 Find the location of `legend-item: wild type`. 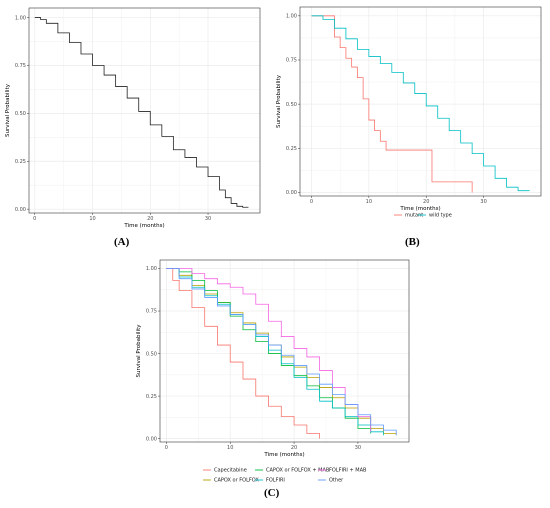

legend-item: wild type is located at coordinates (435, 216).